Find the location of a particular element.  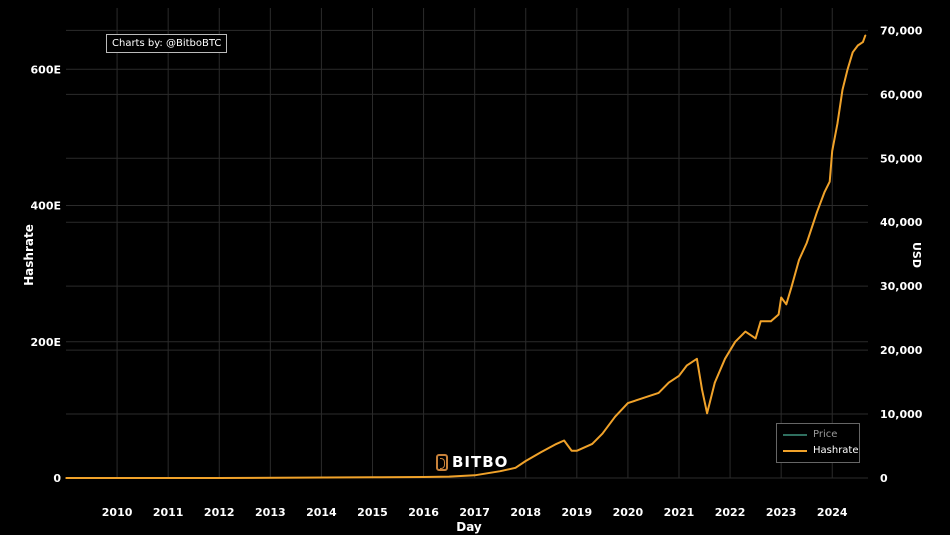

x-tick-label: 2016 is located at coordinates (423, 512).